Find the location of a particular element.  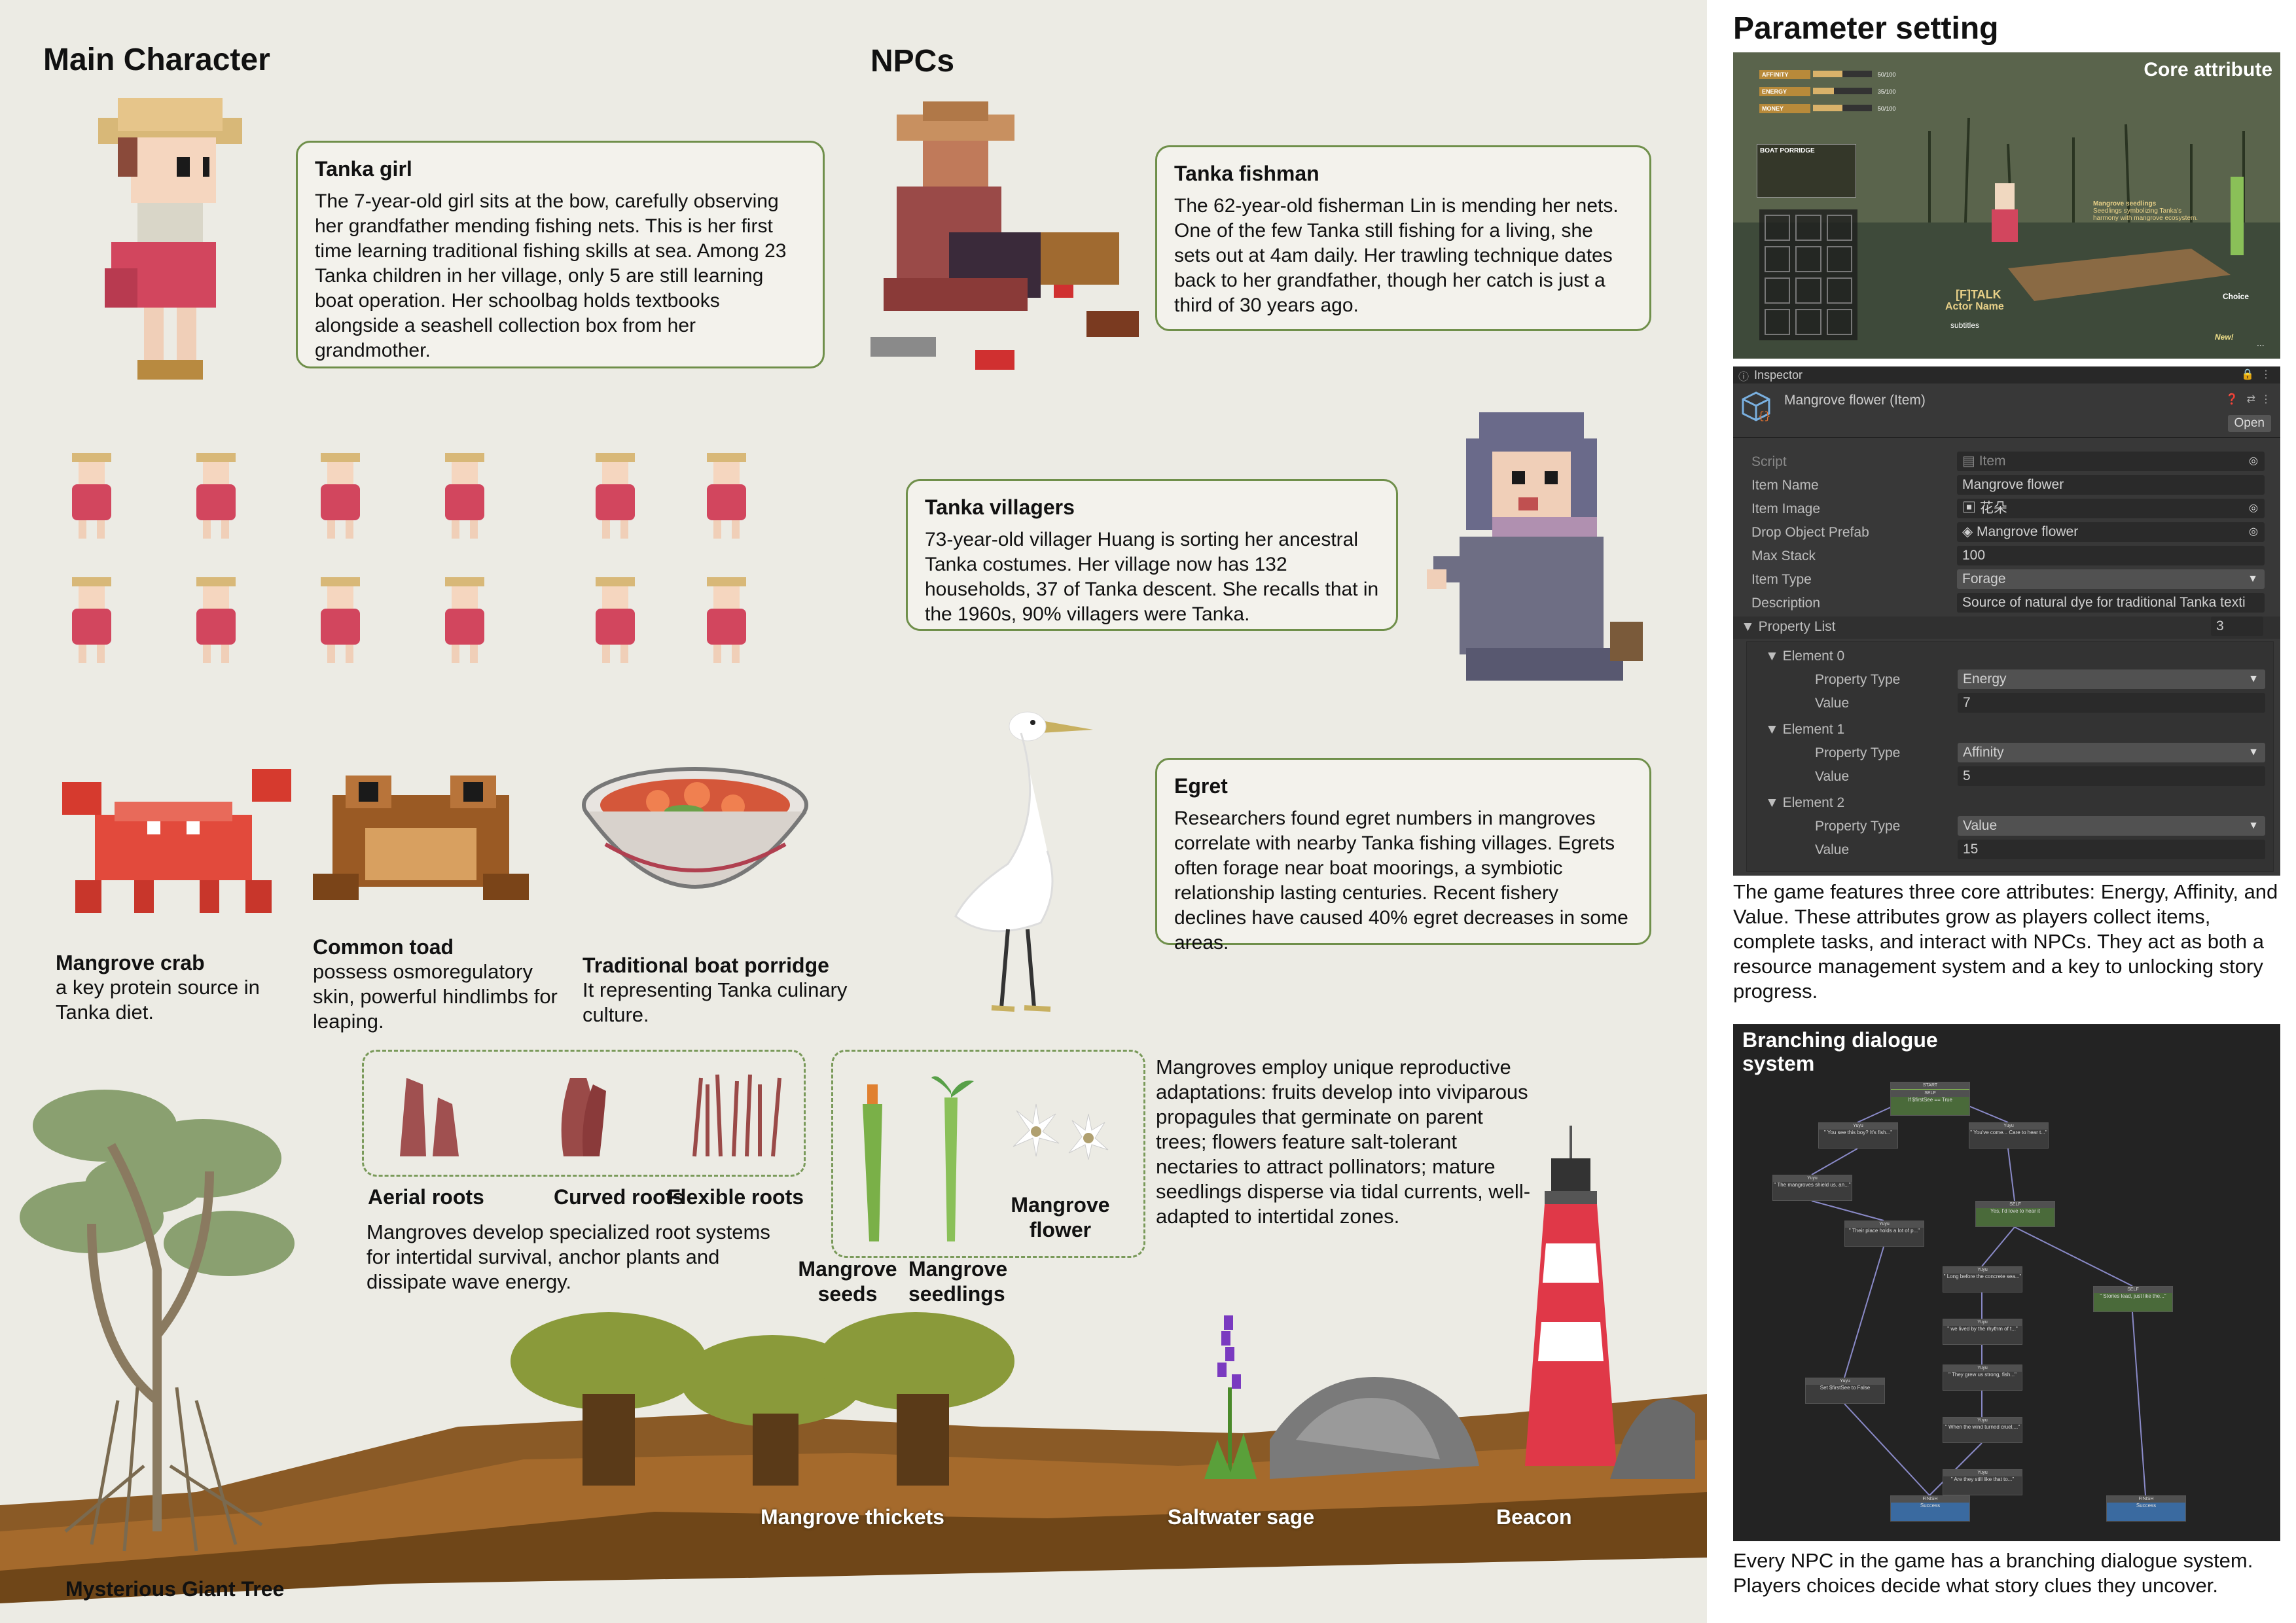

open-button: Open is located at coordinates (2249, 423).